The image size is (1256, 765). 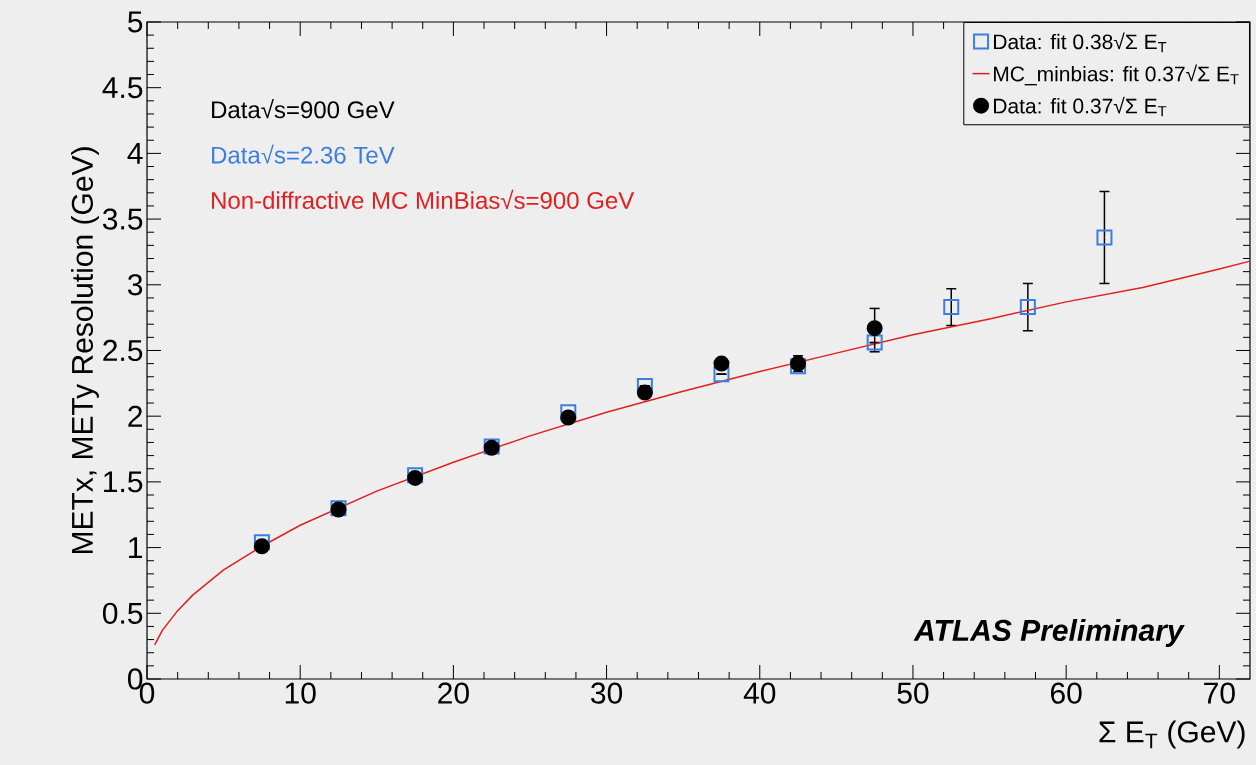 I want to click on x-tick-label: 70, so click(x=1219, y=693).